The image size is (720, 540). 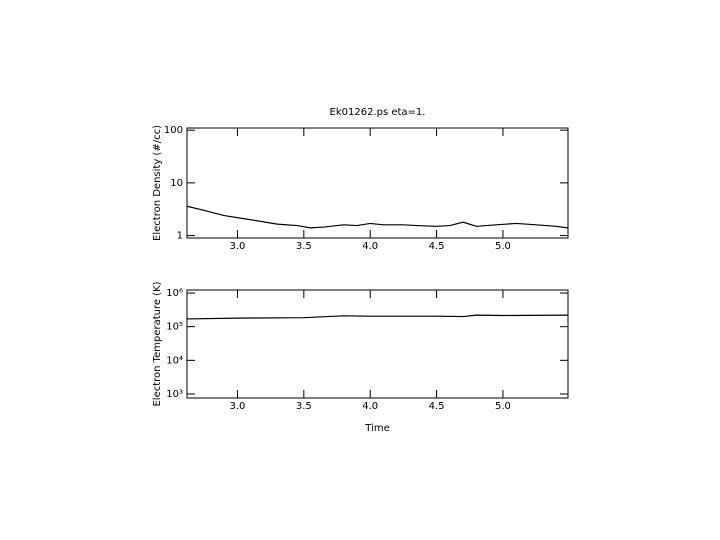 What do you see at coordinates (176, 183) in the screenshot?
I see `y-tick-label: 10` at bounding box center [176, 183].